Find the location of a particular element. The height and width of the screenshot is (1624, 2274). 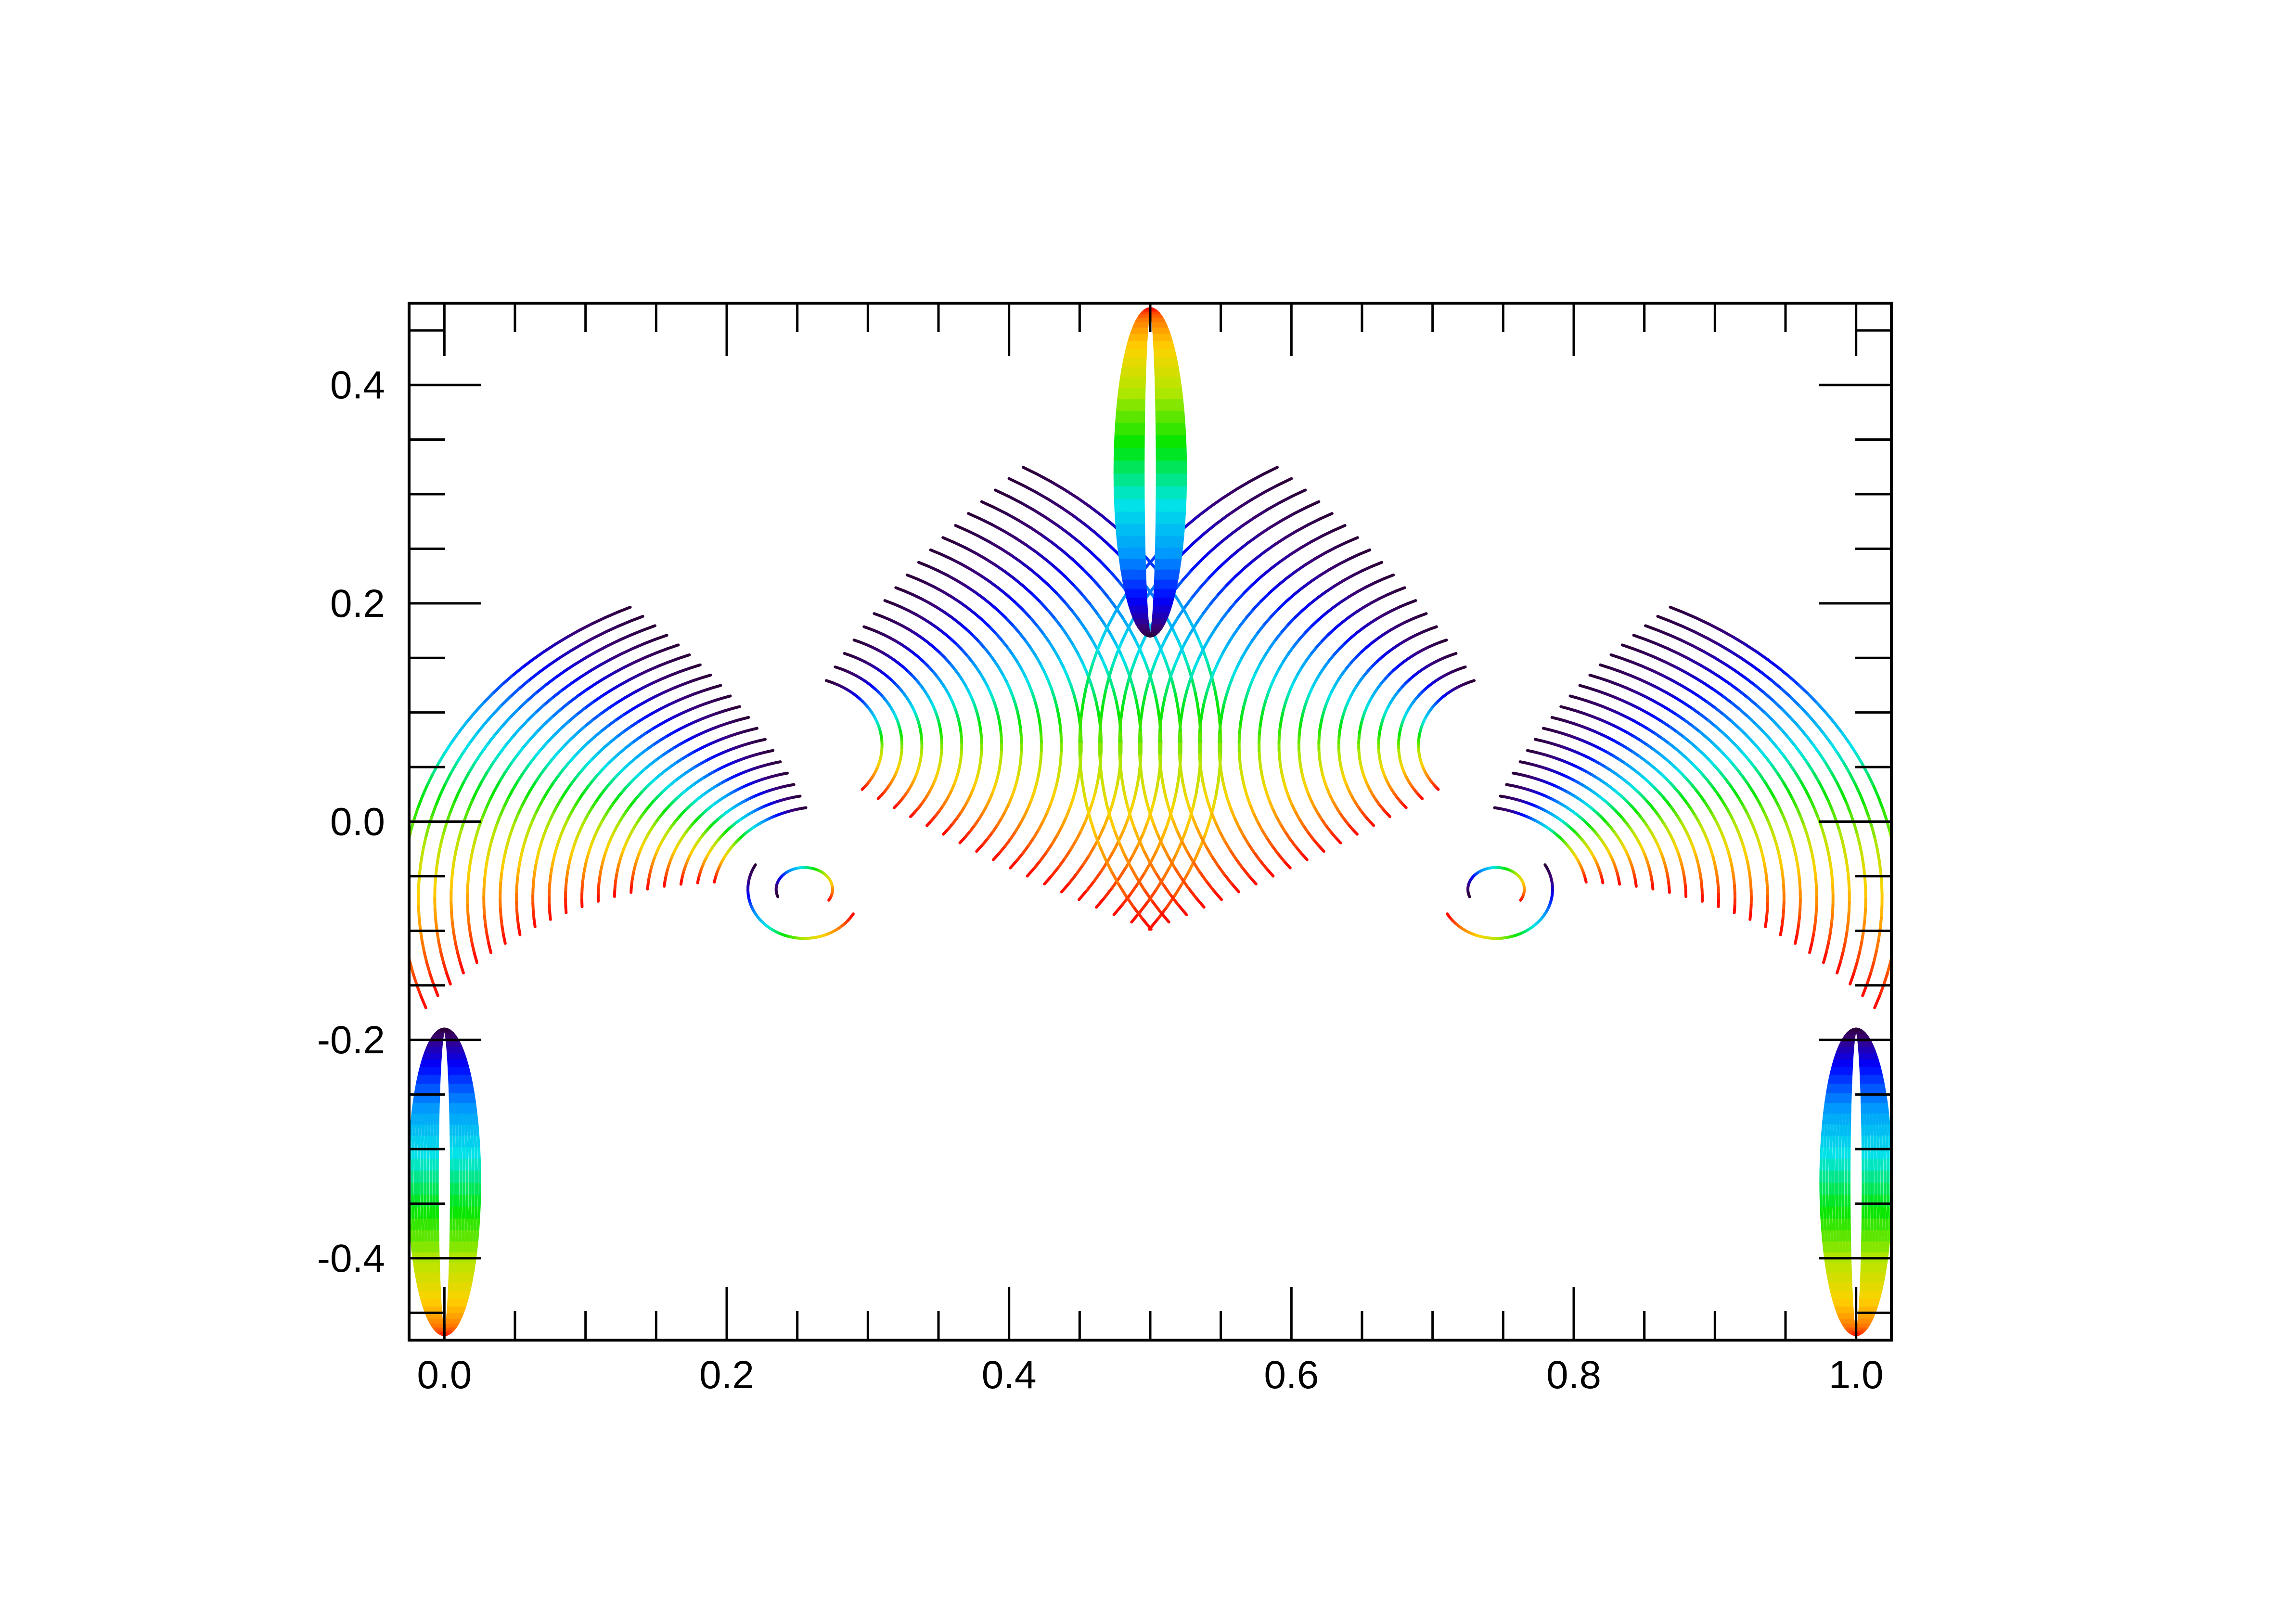

y-tick-label: -0.2 is located at coordinates (351, 1040).